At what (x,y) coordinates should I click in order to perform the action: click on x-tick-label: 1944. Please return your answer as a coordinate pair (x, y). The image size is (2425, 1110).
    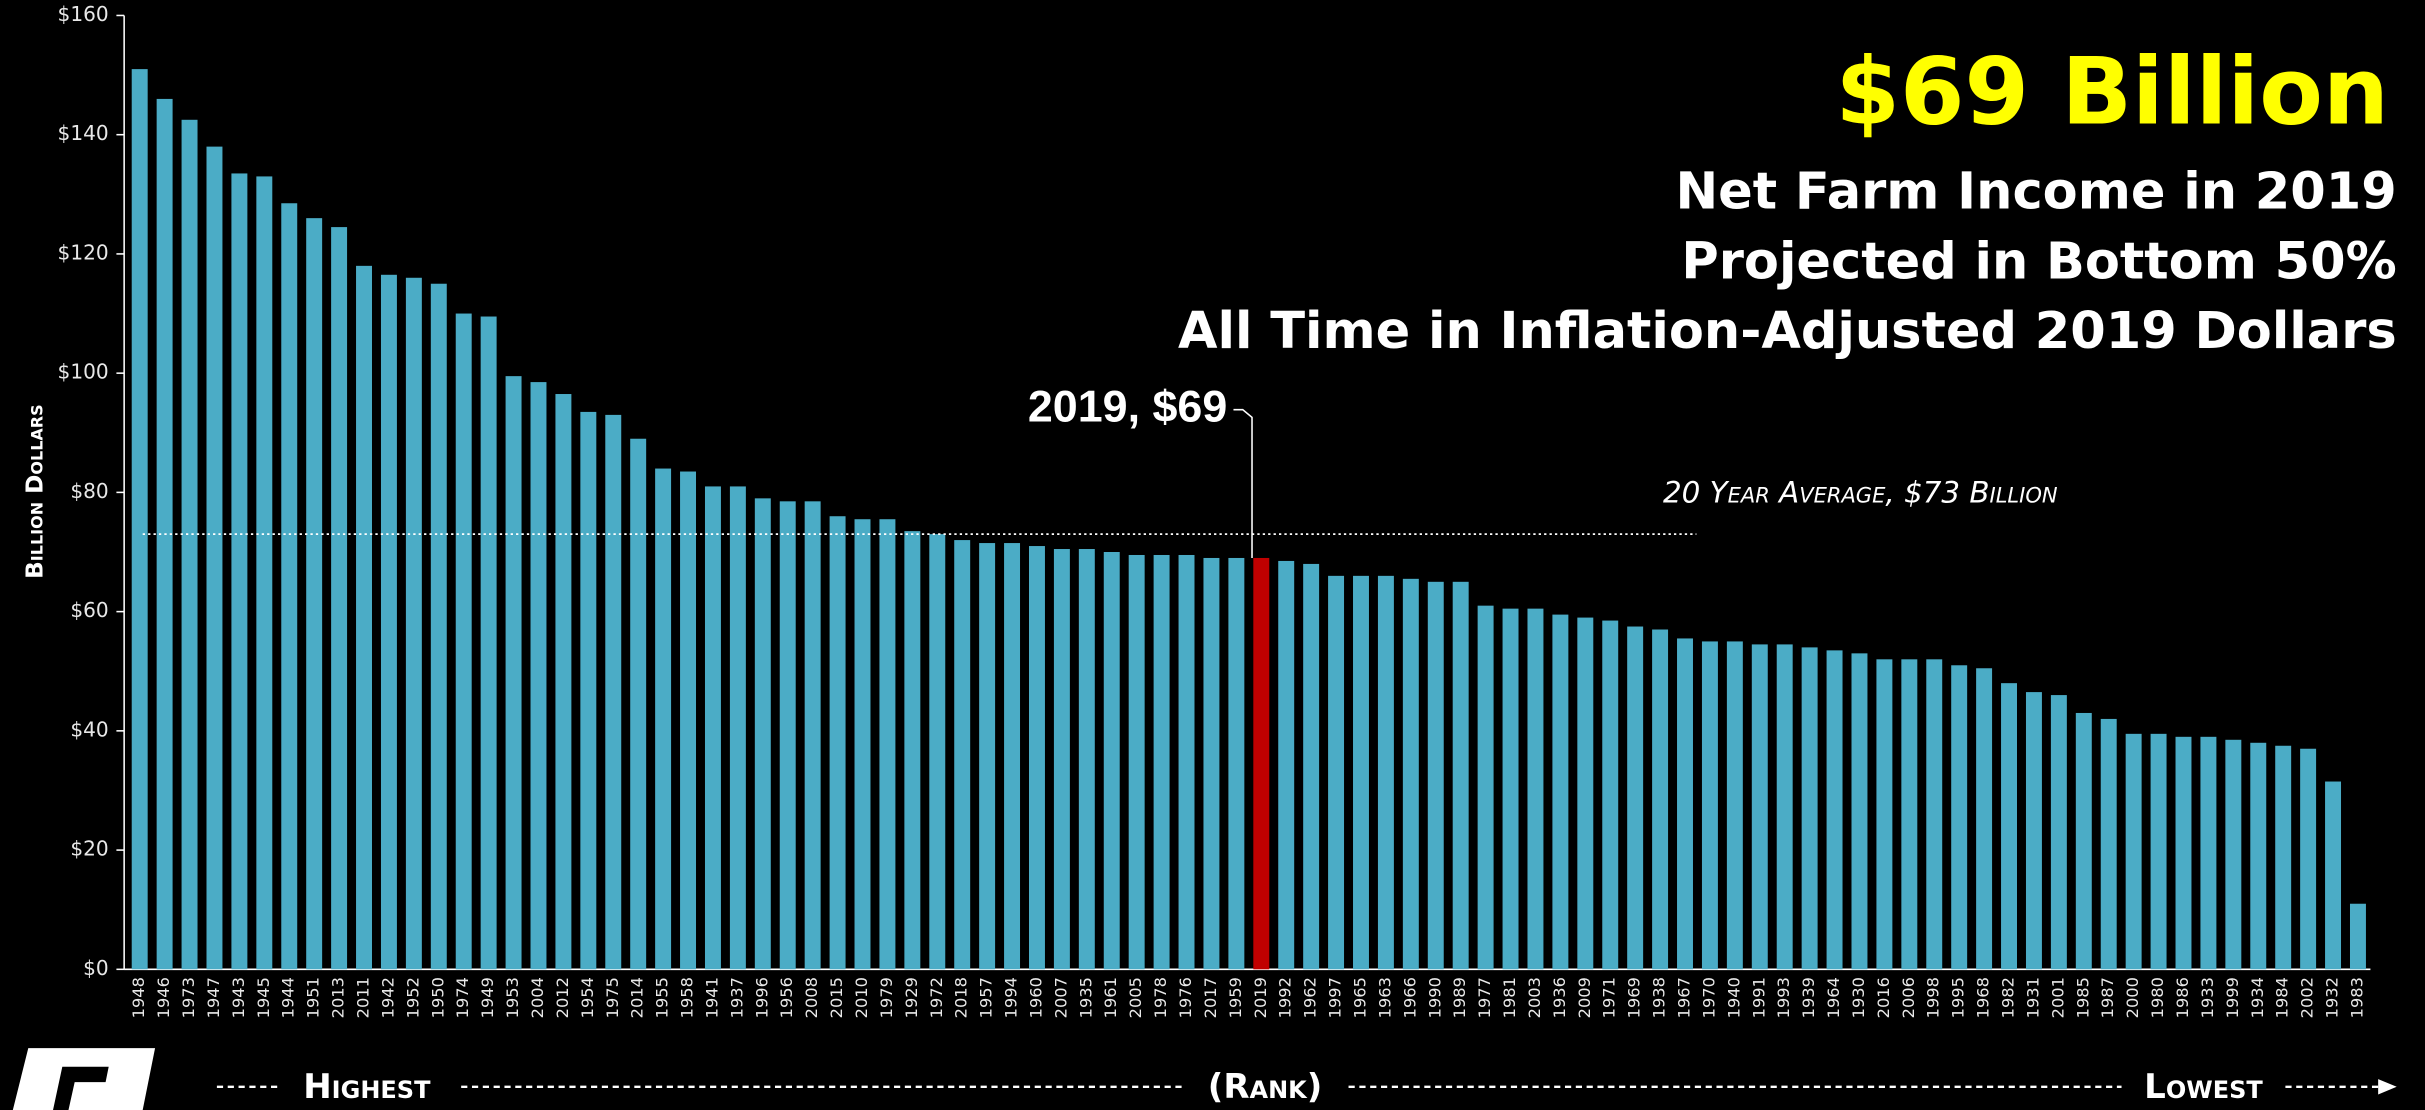
    Looking at the image, I should click on (288, 997).